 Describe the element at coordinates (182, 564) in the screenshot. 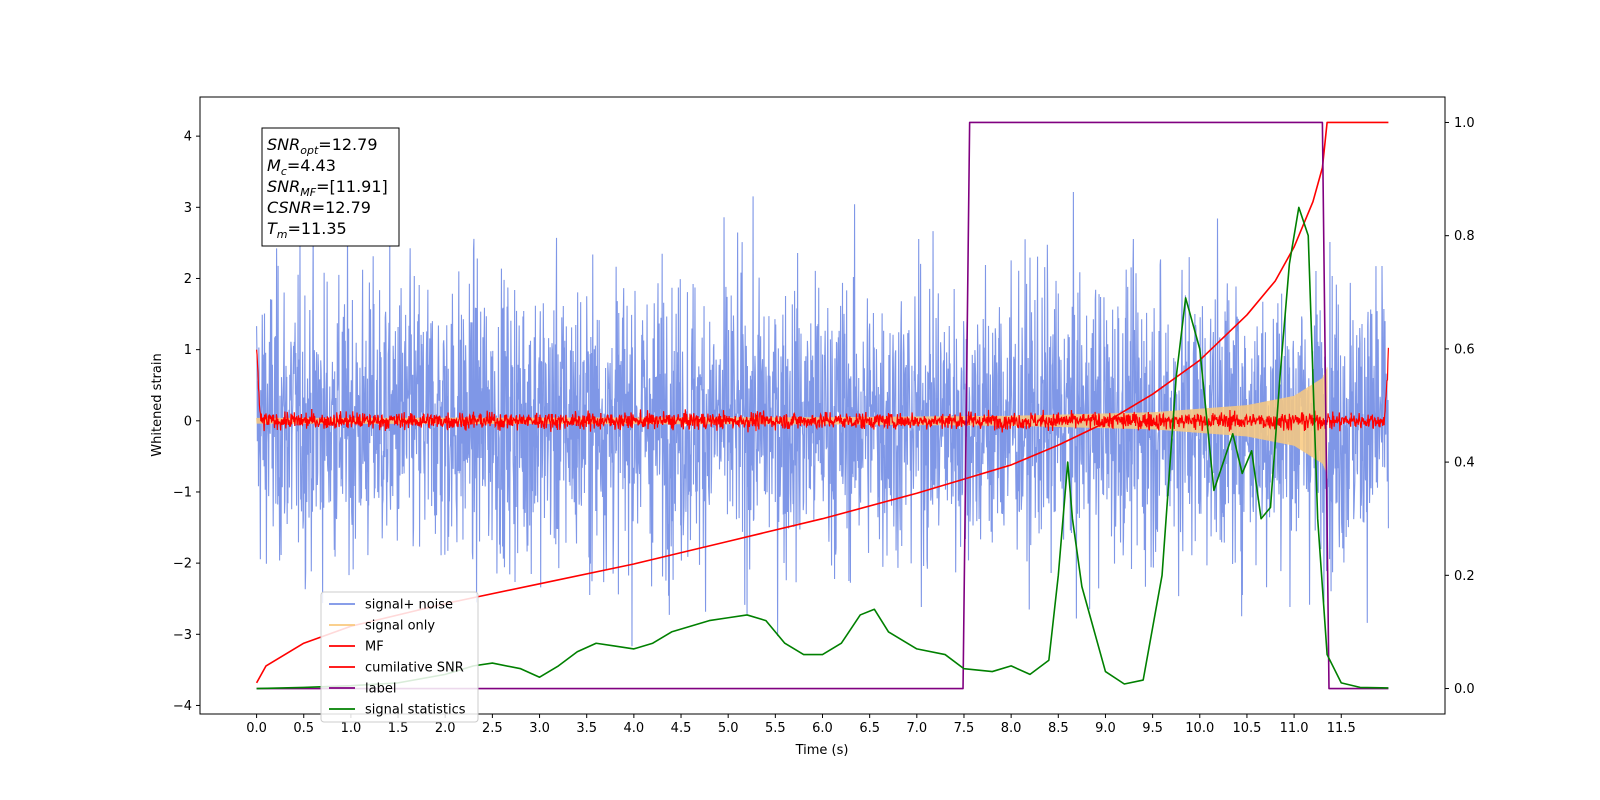

I see `y-tick-label: −2` at that location.